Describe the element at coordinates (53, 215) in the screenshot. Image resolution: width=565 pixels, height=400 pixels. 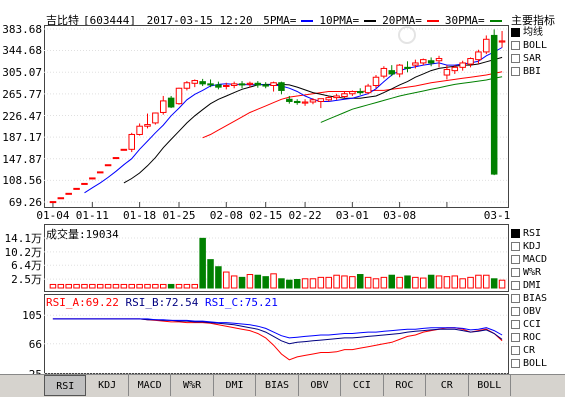
I see `price-x-tick: 01-04` at that location.